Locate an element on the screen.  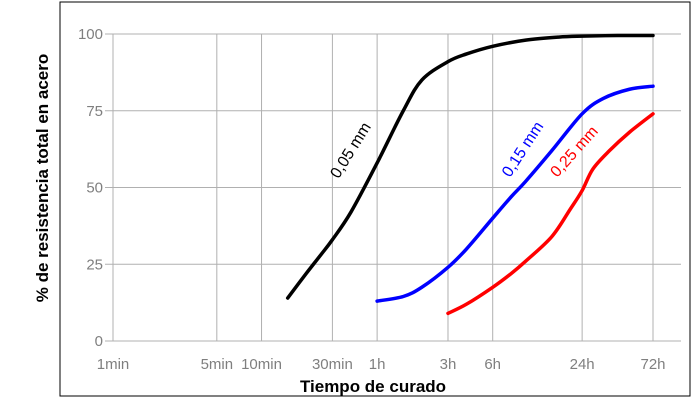
x-tick-label: 72h is located at coordinates (652, 364).